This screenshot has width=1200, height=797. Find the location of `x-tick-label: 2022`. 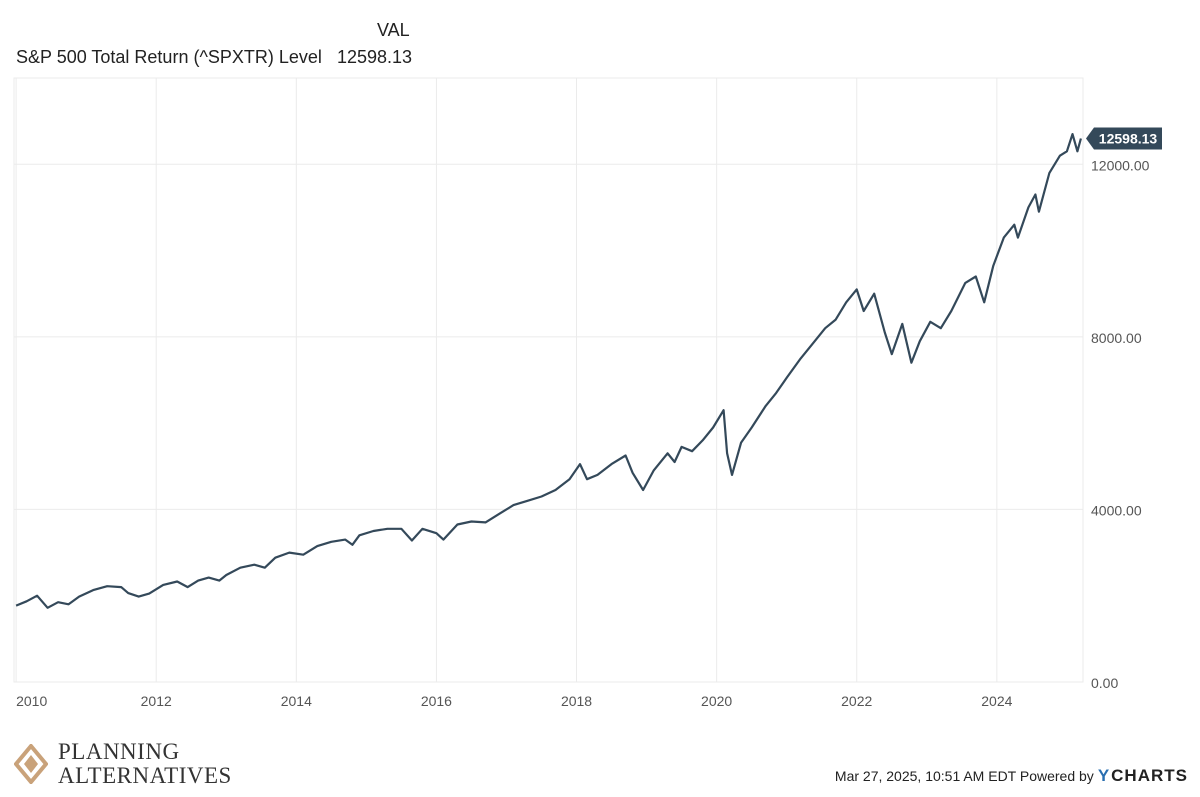

x-tick-label: 2022 is located at coordinates (856, 701).